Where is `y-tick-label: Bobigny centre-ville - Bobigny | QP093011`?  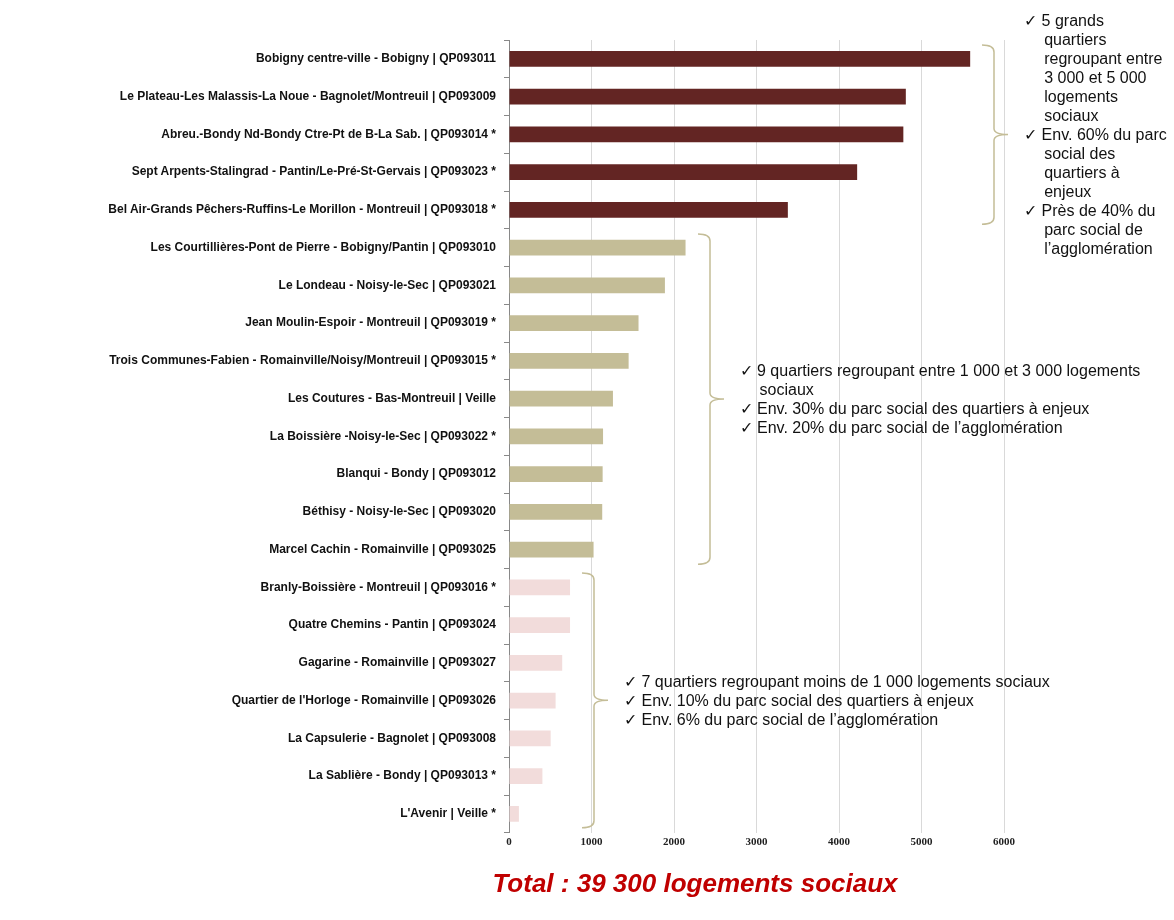 y-tick-label: Bobigny centre-ville - Bobigny | QP093011 is located at coordinates (376, 58).